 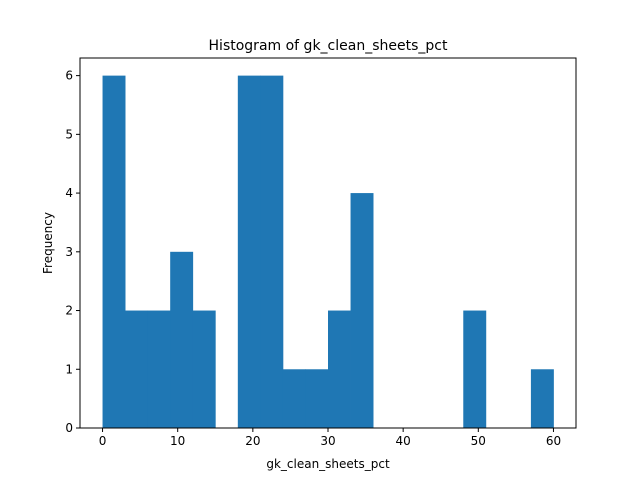 I want to click on x-tick-label: 60, so click(x=553, y=441).